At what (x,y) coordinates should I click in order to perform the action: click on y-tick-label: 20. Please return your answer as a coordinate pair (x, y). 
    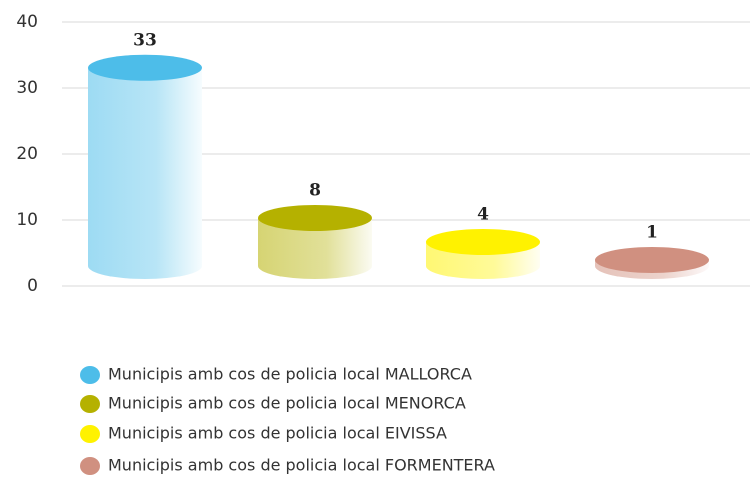
    Looking at the image, I should click on (27, 154).